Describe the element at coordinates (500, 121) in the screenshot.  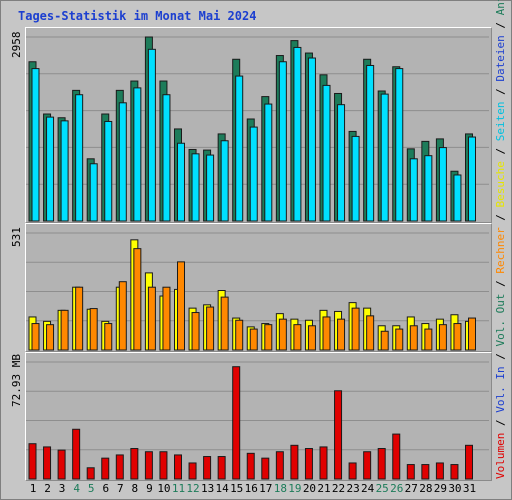
I see `legend-entry: Seiten` at that location.